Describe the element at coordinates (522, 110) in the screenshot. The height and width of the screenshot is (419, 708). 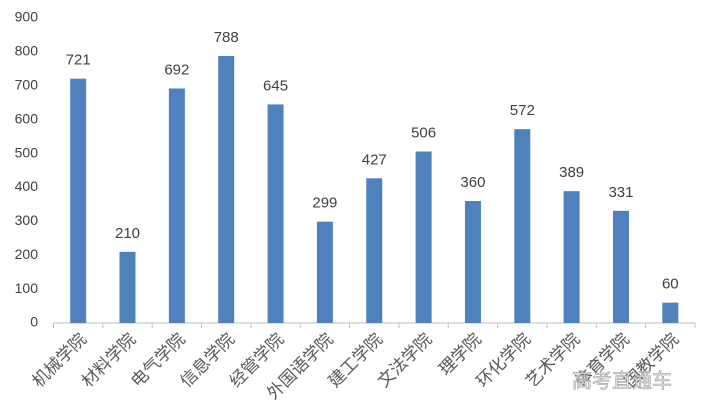
I see `value-label: 572` at that location.